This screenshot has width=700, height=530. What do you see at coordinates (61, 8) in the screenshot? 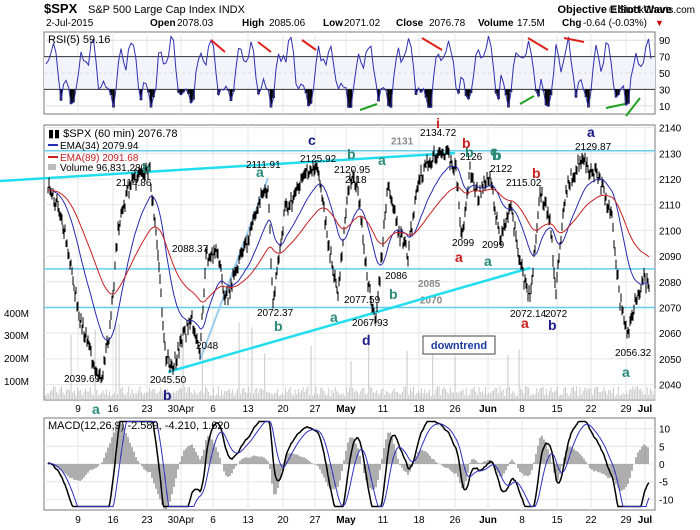
I see `symbol: $SPX` at bounding box center [61, 8].